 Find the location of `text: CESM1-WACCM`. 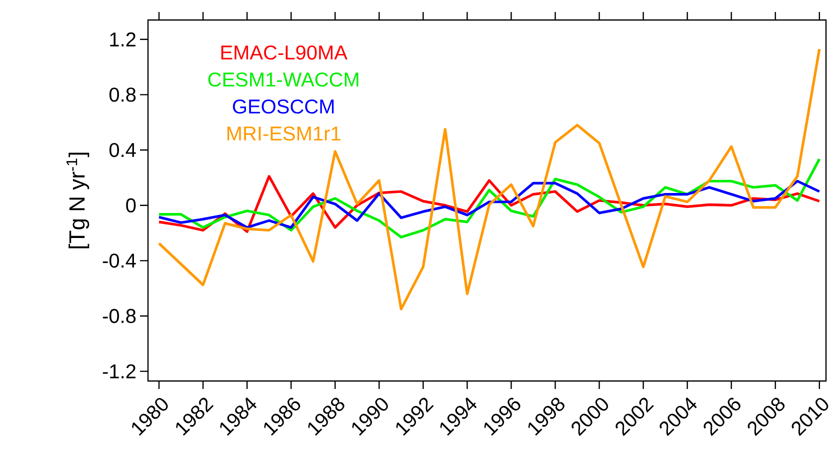

text: CESM1-WACCM is located at coordinates (283, 79).